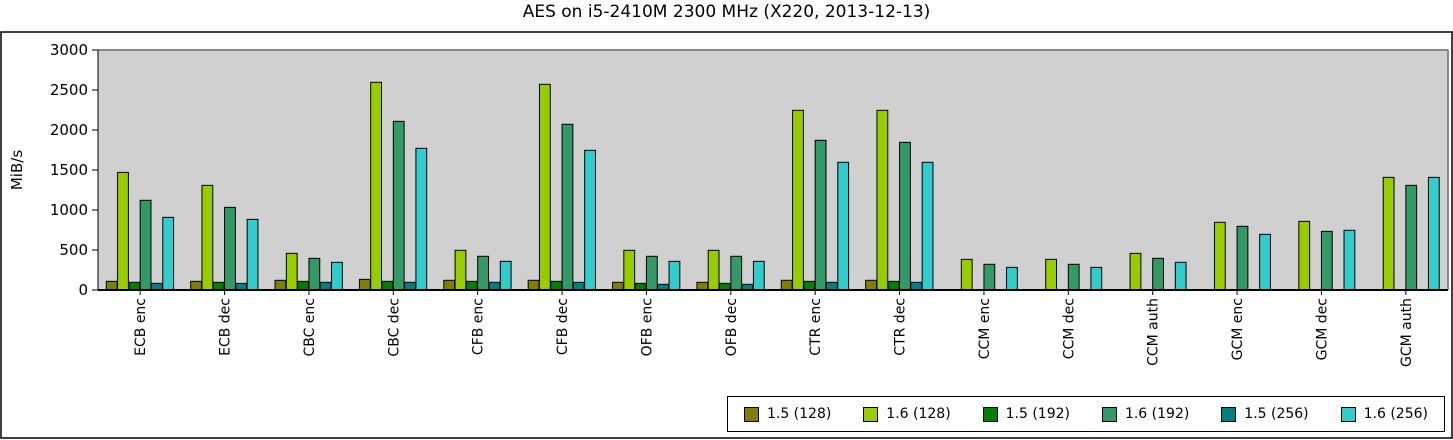  Describe the element at coordinates (69, 130) in the screenshot. I see `y-tick-label: 2000` at that location.